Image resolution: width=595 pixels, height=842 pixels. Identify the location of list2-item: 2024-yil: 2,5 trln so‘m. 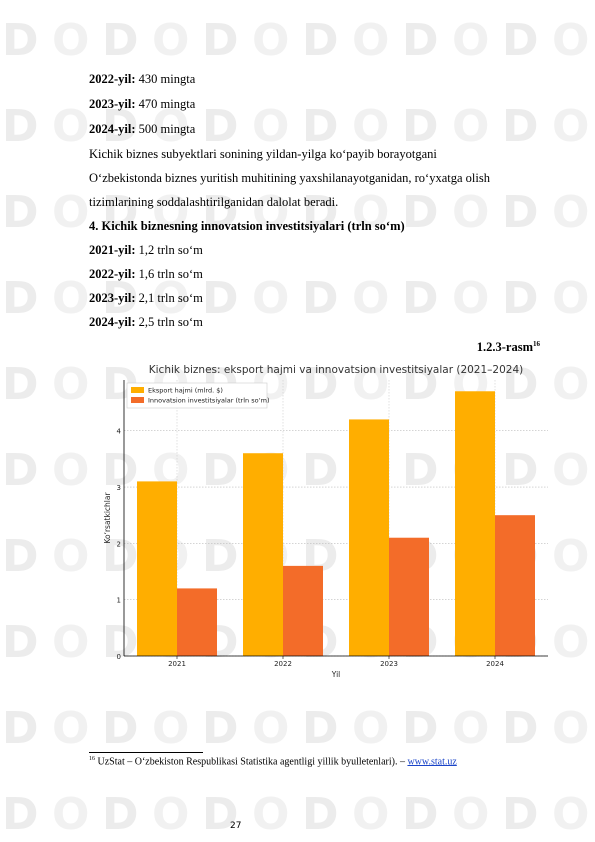
(146, 322).